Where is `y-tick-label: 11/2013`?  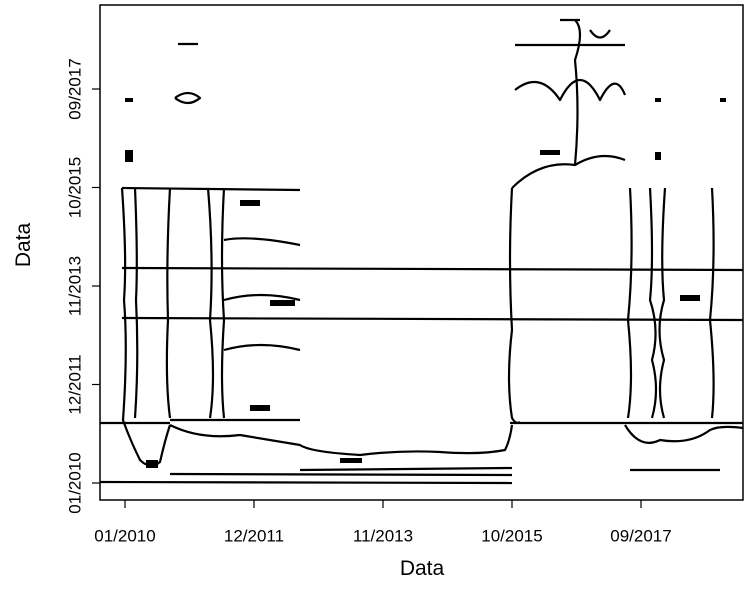
y-tick-label: 11/2013 is located at coordinates (74, 286).